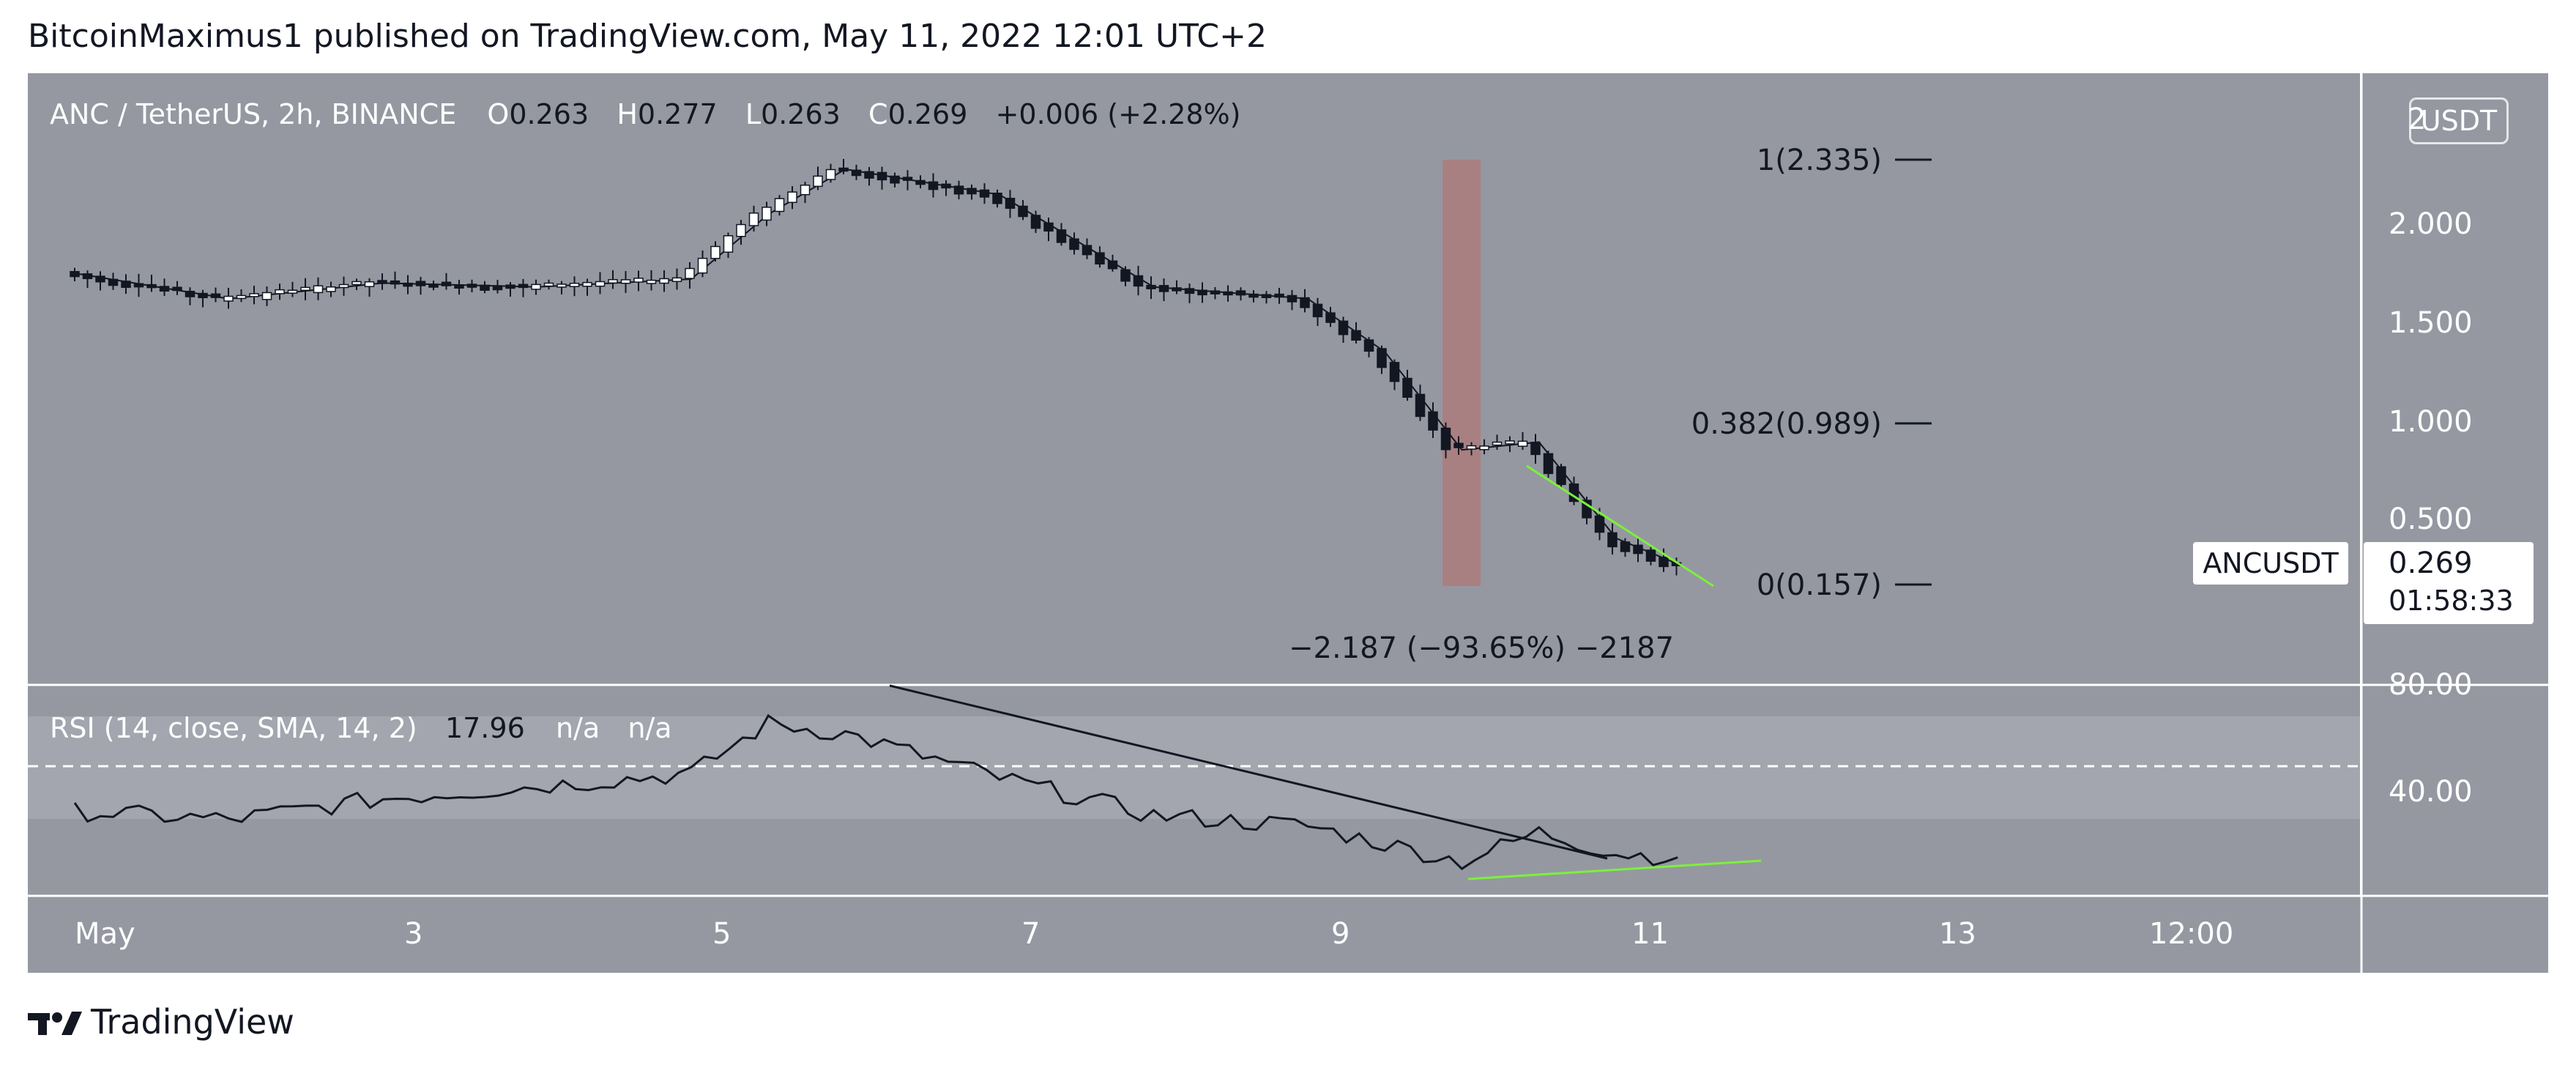 This screenshot has width=2576, height=1068. What do you see at coordinates (413, 934) in the screenshot?
I see `time-axis-label: 3` at bounding box center [413, 934].